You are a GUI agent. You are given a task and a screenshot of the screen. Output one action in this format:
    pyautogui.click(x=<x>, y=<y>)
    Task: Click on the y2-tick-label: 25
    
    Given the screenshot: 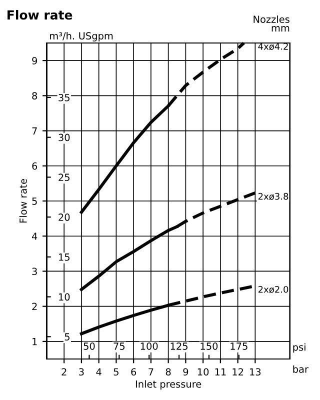 What is the action you would take?
    pyautogui.click(x=64, y=178)
    